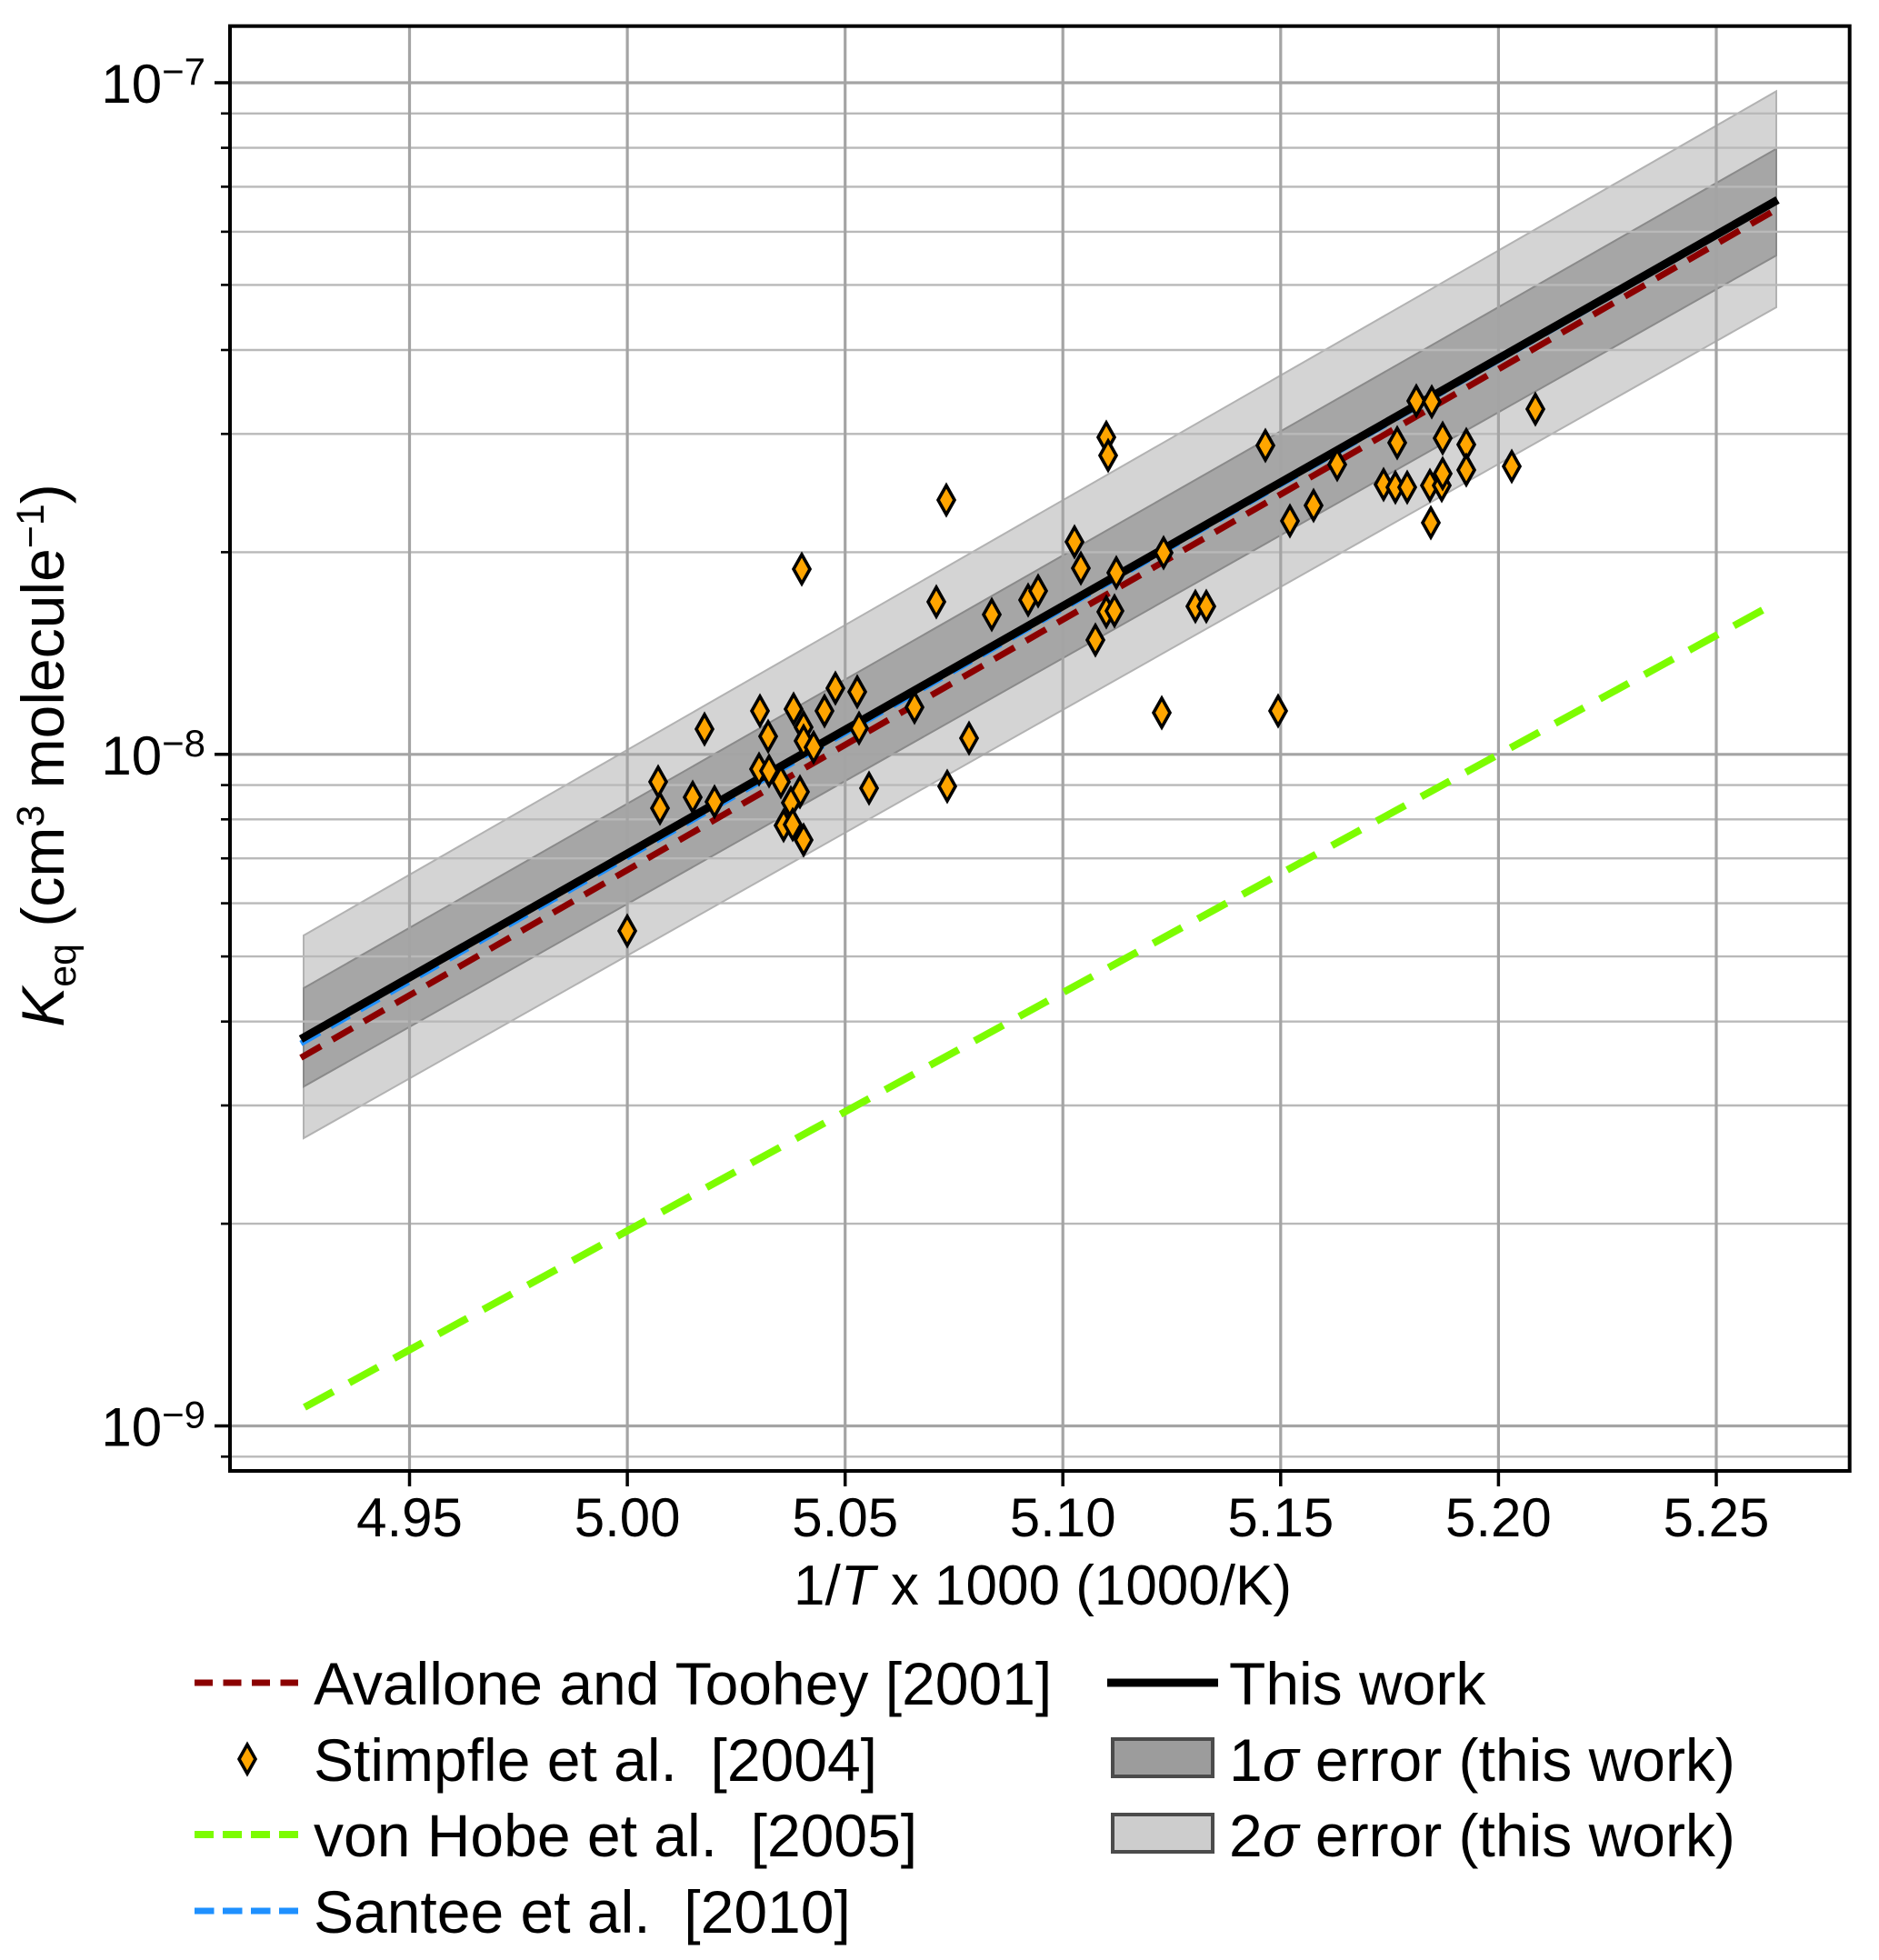  I want to click on svg-text: This work, so click(1357, 1683).